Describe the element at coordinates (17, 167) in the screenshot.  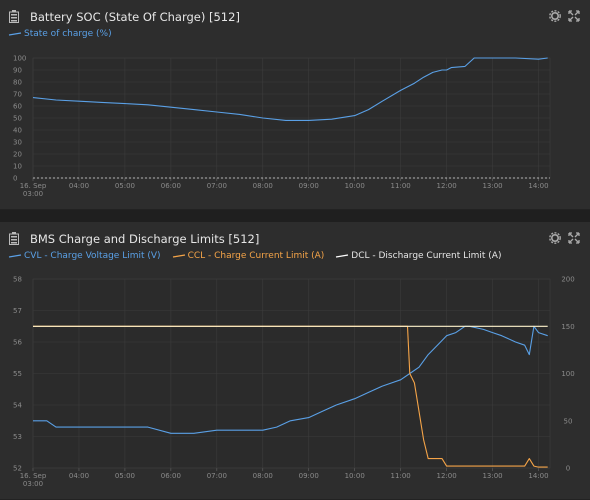
I see `y-tick-label: 10` at that location.